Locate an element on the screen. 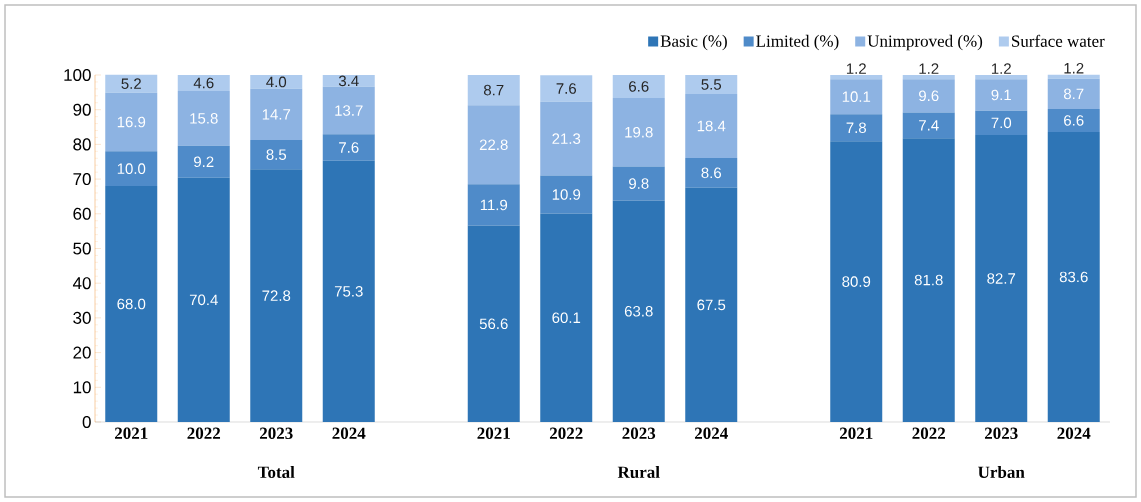  data-label: 63.8 is located at coordinates (638, 311).